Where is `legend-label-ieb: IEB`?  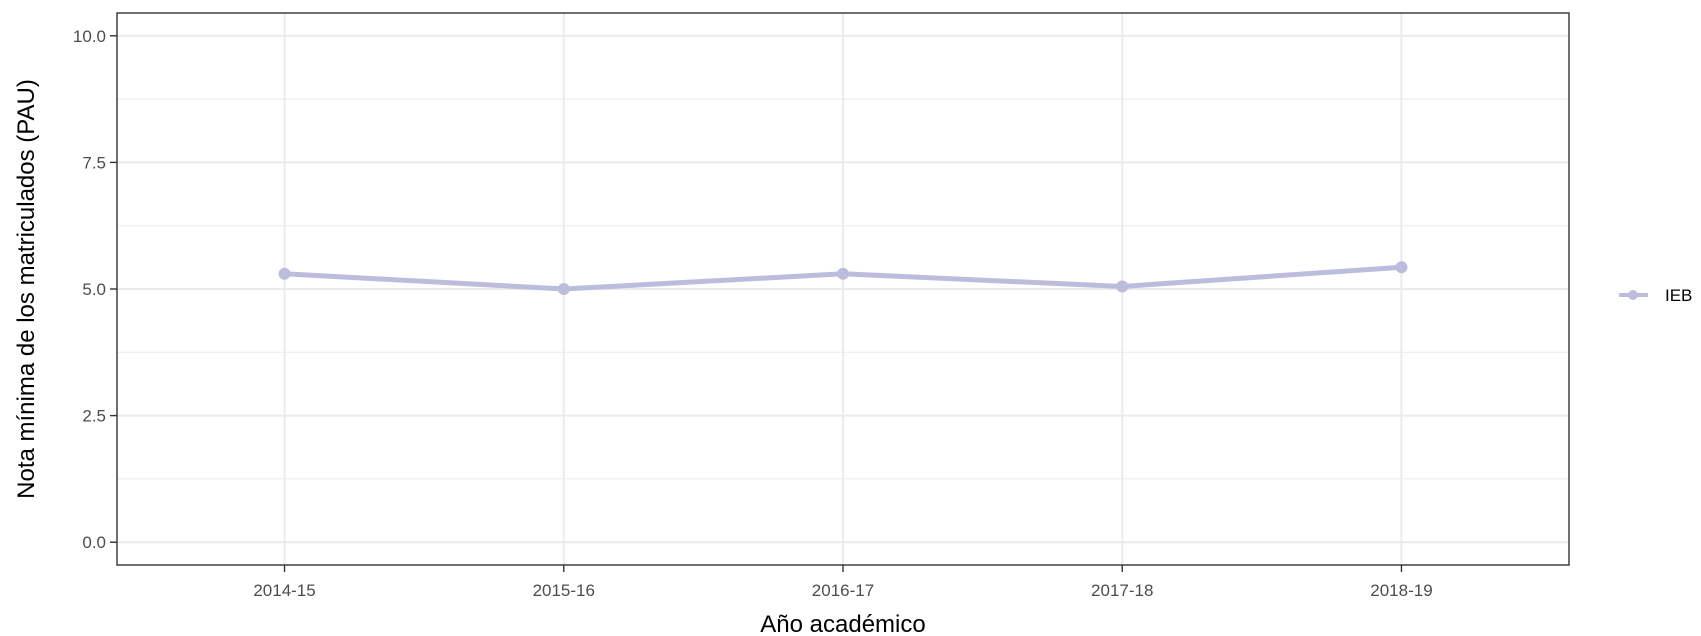
legend-label-ieb: IEB is located at coordinates (1678, 295).